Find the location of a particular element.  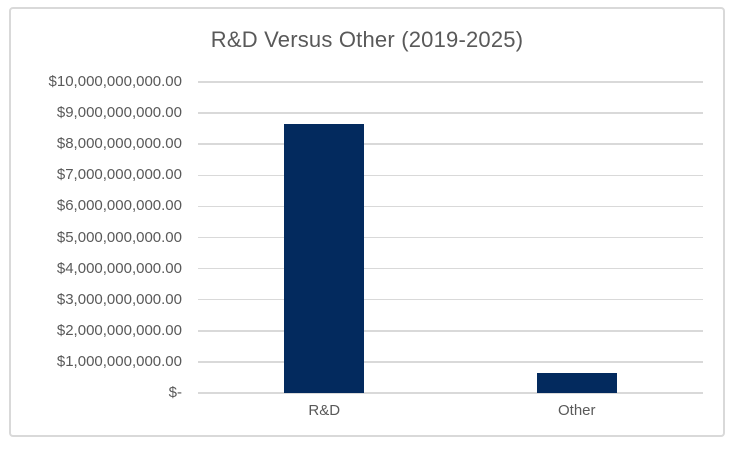

y-axis-tick-label: $10,000,000,000.00 is located at coordinates (115, 81).